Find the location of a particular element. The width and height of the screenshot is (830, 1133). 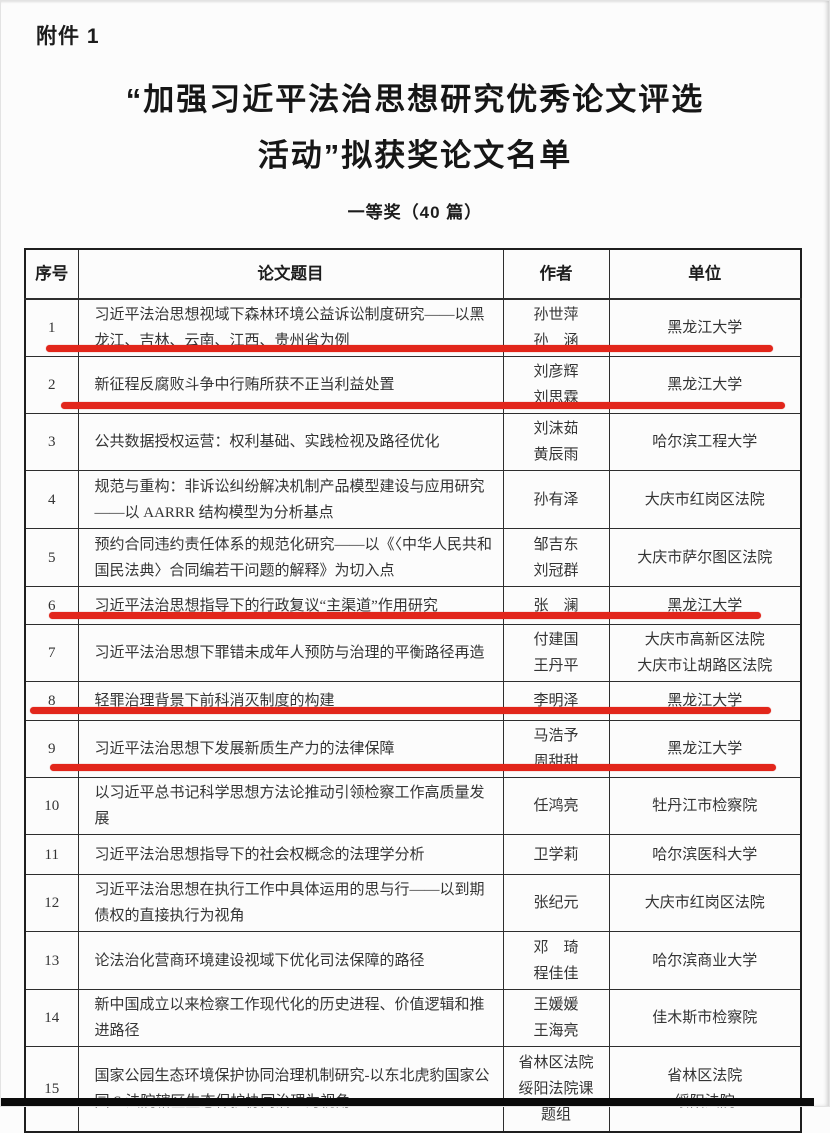

header-no: 序号 is located at coordinates (51, 274).